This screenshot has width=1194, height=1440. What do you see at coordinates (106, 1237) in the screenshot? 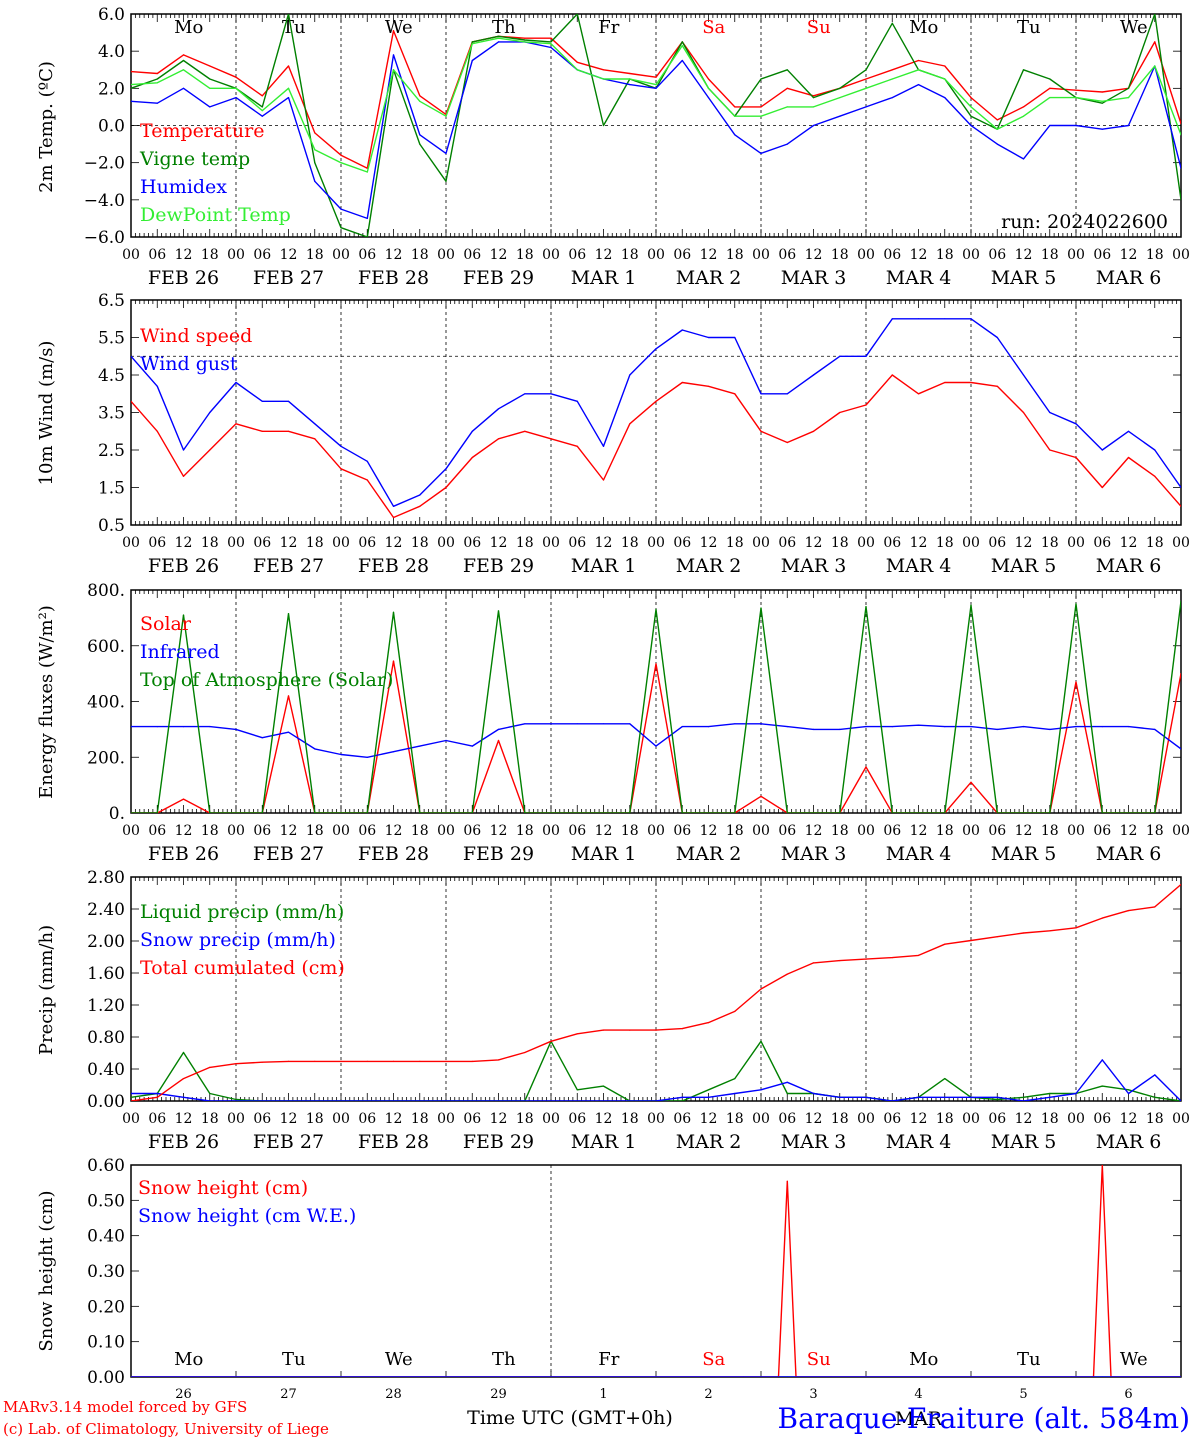
I see `y-tick-label: 0.40` at bounding box center [106, 1237].